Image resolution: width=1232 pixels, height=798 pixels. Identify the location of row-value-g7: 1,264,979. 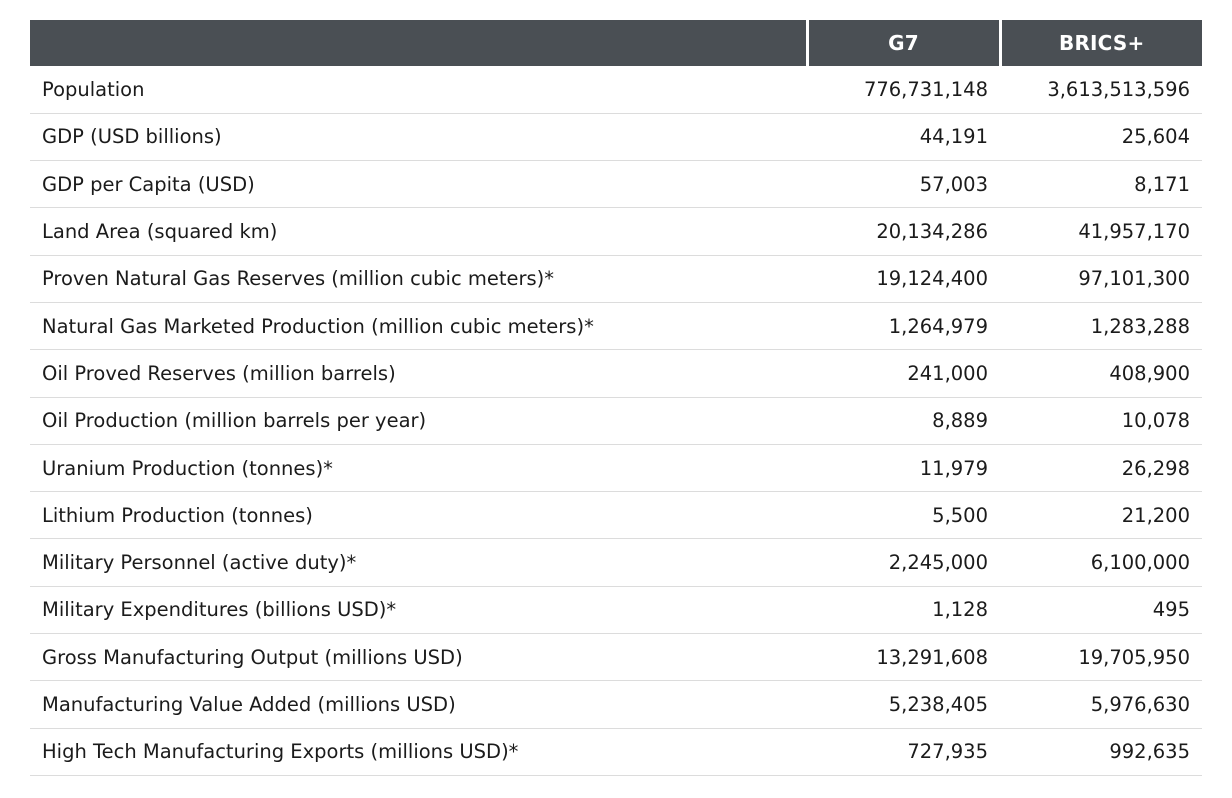
(903, 326).